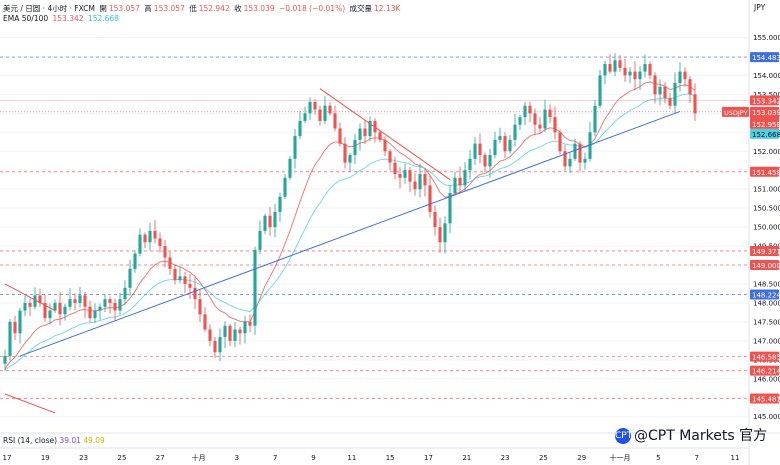 This screenshot has height=465, width=780. What do you see at coordinates (313, 458) in the screenshot?
I see `time-tick-label: 9` at bounding box center [313, 458].